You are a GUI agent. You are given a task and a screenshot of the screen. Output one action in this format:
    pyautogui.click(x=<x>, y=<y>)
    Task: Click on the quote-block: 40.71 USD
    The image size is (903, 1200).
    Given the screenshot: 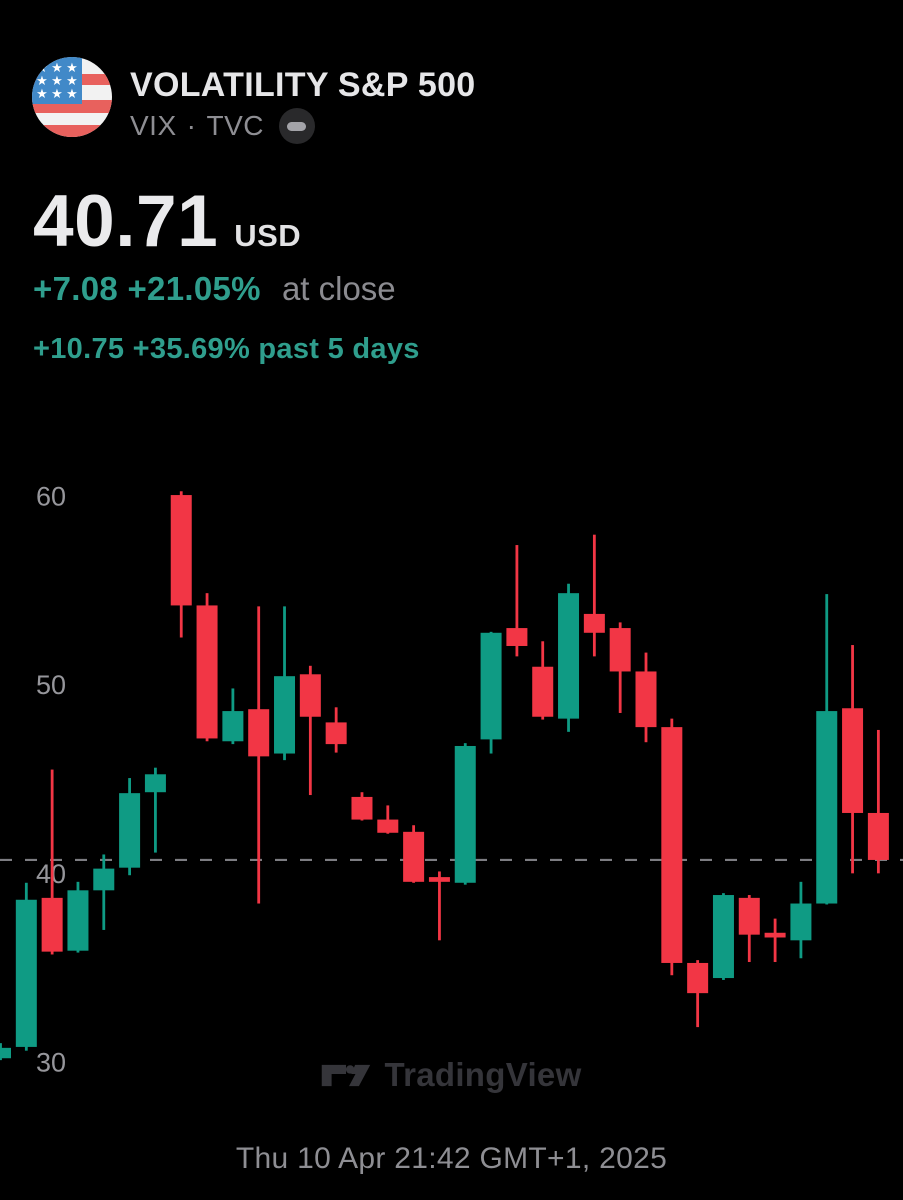 What is the action you would take?
    pyautogui.click(x=167, y=222)
    